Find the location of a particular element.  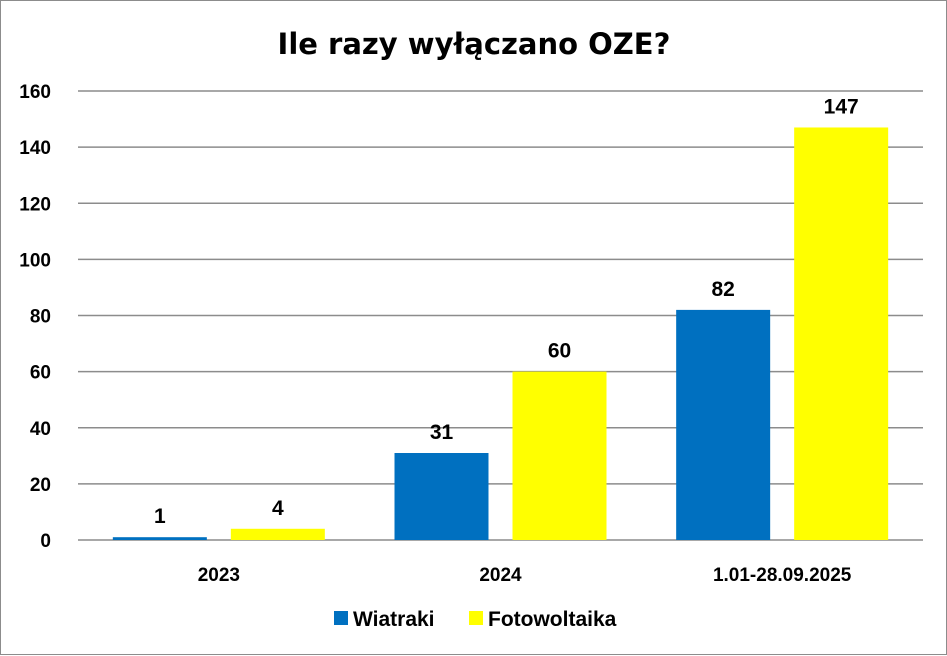

legend: Wiatraki Fotowoltaika is located at coordinates (475, 619).